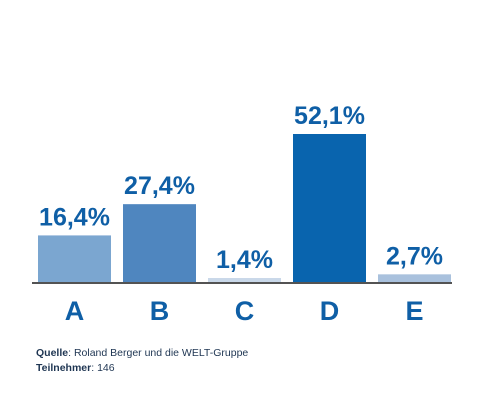  I want to click on value-label-a: 16,4%, so click(74, 217).